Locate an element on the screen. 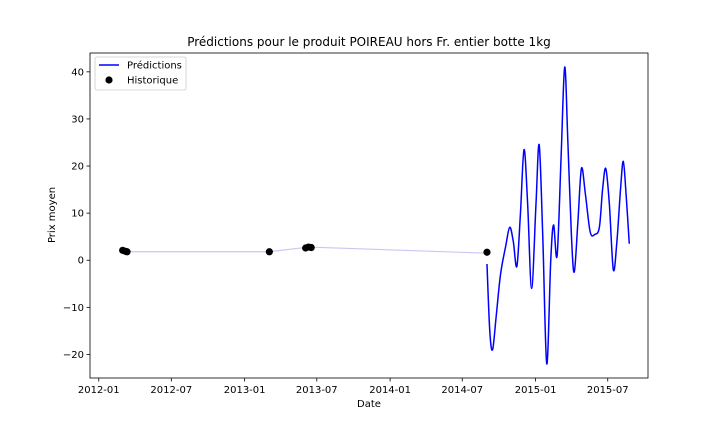 The height and width of the screenshot is (432, 720). x-axis-title: Date is located at coordinates (369, 404).